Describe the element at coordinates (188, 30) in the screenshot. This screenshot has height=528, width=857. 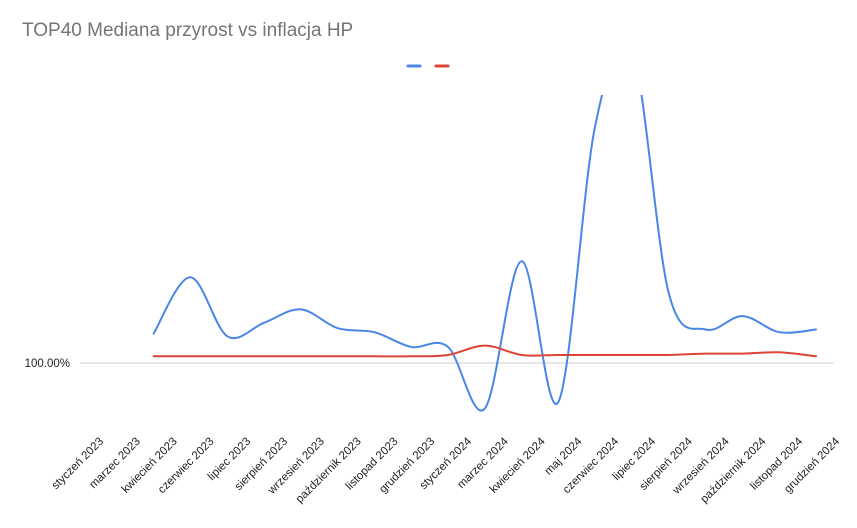
I see `chart-title: TOP40 Mediana przyrost vs inflacja HP` at that location.